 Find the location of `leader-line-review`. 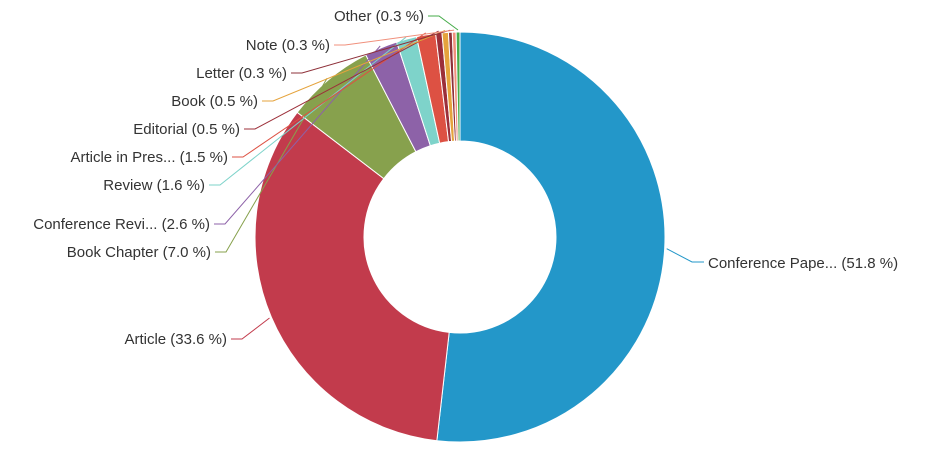

leader-line-review is located at coordinates (308, 111).